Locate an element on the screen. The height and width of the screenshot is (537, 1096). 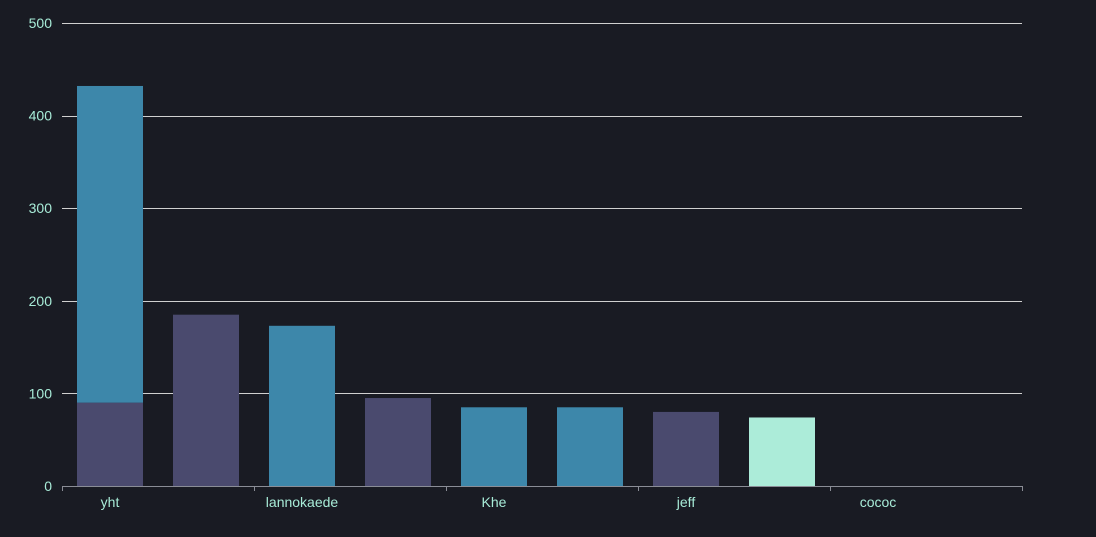
y-tick-label: 400 is located at coordinates (41, 116).